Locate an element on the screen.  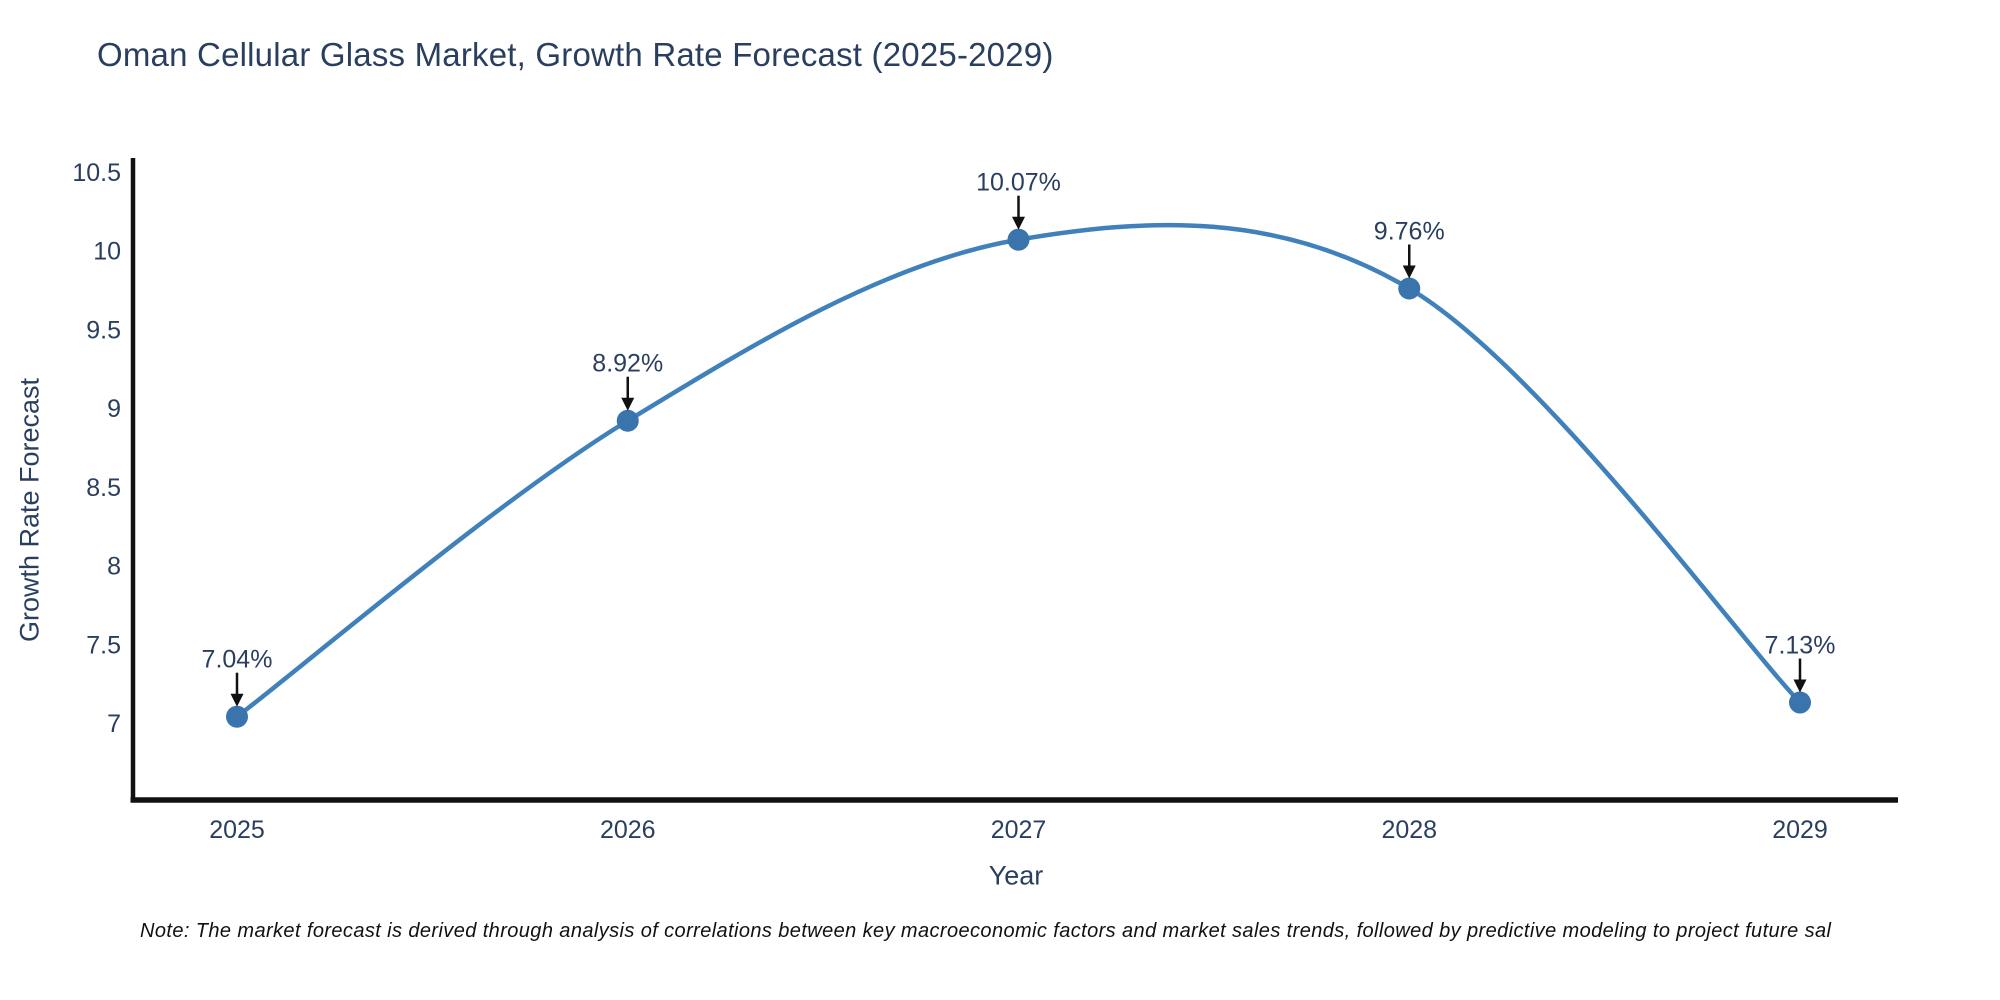
point-annotation: 7.04% is located at coordinates (237, 660).